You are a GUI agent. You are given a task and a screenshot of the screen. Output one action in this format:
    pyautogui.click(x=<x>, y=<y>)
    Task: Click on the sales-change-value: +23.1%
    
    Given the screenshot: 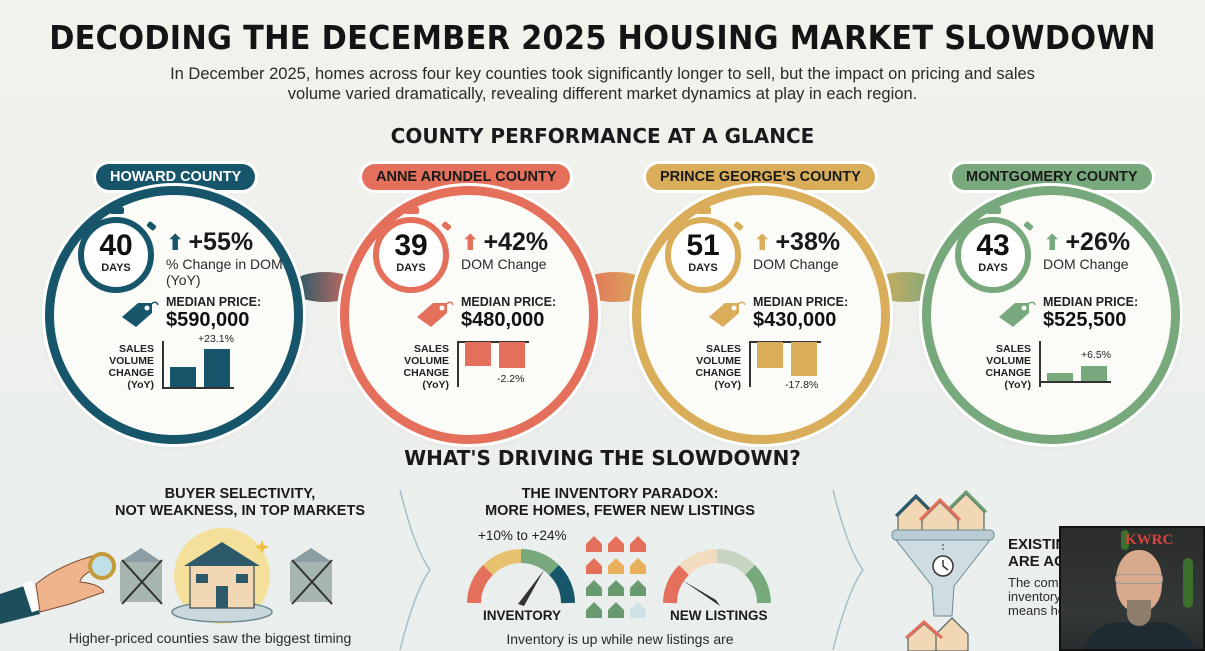 What is the action you would take?
    pyautogui.click(x=216, y=339)
    